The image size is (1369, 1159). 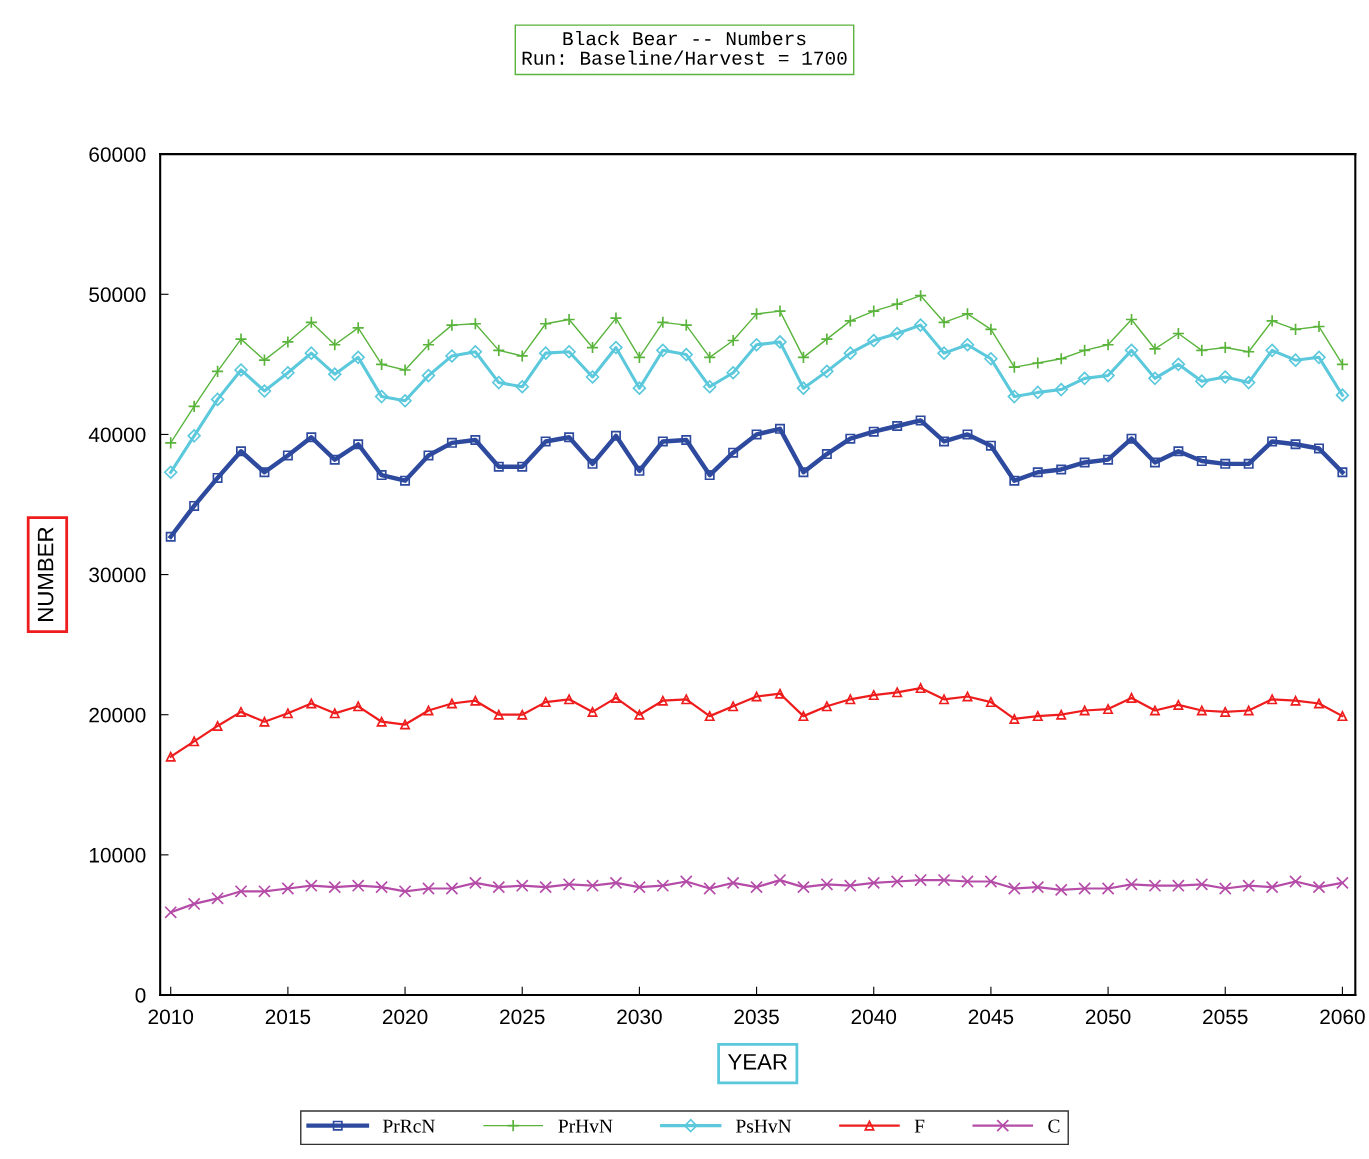 What do you see at coordinates (684, 57) in the screenshot?
I see `chart-subtitle: Run: Baseline/Harvest = 1700` at bounding box center [684, 57].